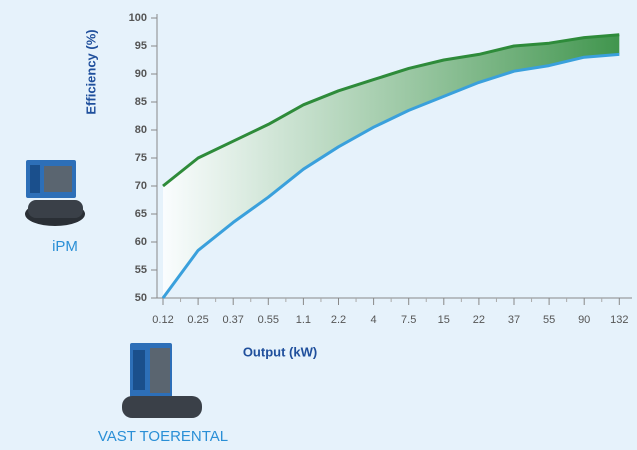  I want to click on y-tick-label: 50, so click(141, 298).